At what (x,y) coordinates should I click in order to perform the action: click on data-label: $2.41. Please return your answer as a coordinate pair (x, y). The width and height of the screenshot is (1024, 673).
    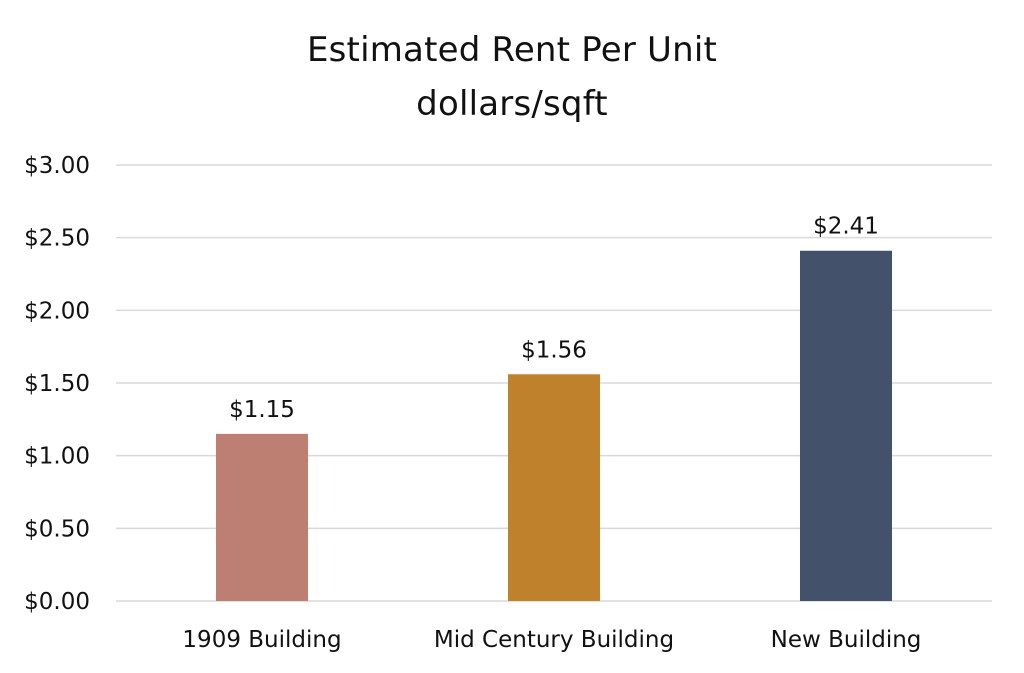
    Looking at the image, I should click on (846, 227).